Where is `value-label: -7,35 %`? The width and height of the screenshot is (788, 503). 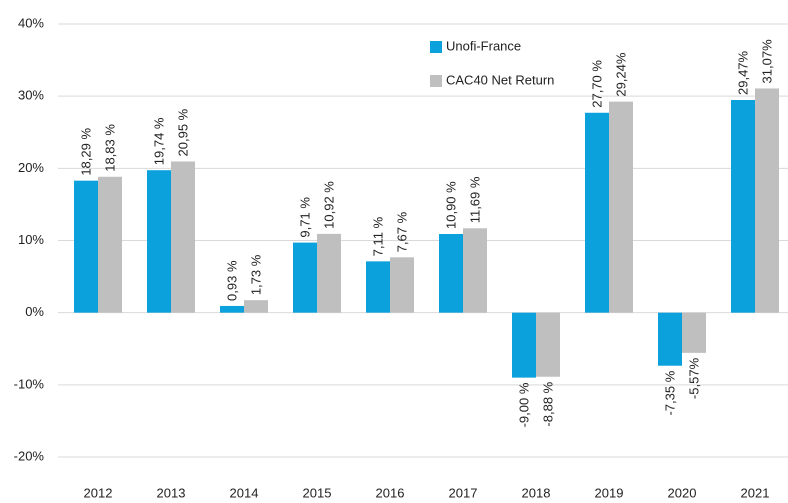
value-label: -7,35 % is located at coordinates (669, 392).